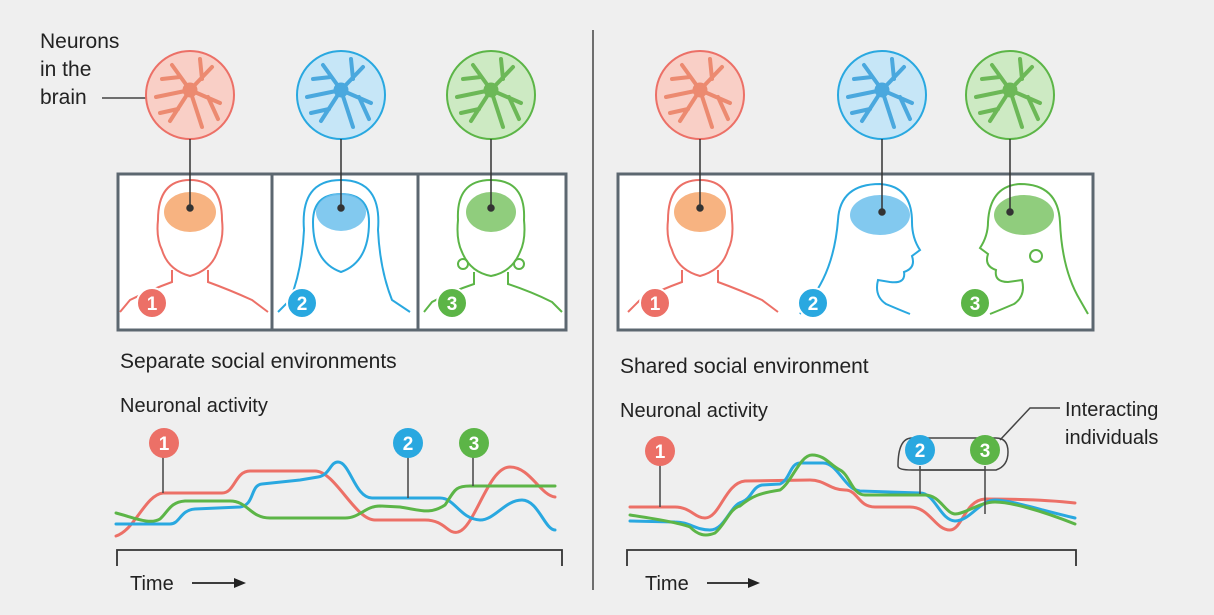 This screenshot has height=615, width=1214. What do you see at coordinates (79, 41) in the screenshot?
I see `callout-neurons-line1: Neurons` at bounding box center [79, 41].